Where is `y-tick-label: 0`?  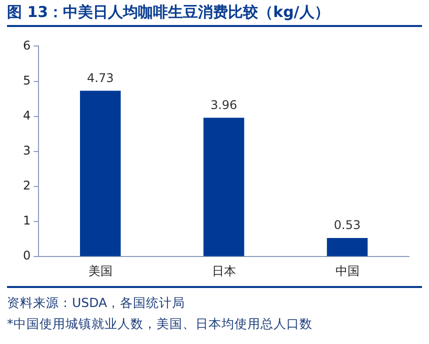 y-tick-label: 0 is located at coordinates (26, 255).